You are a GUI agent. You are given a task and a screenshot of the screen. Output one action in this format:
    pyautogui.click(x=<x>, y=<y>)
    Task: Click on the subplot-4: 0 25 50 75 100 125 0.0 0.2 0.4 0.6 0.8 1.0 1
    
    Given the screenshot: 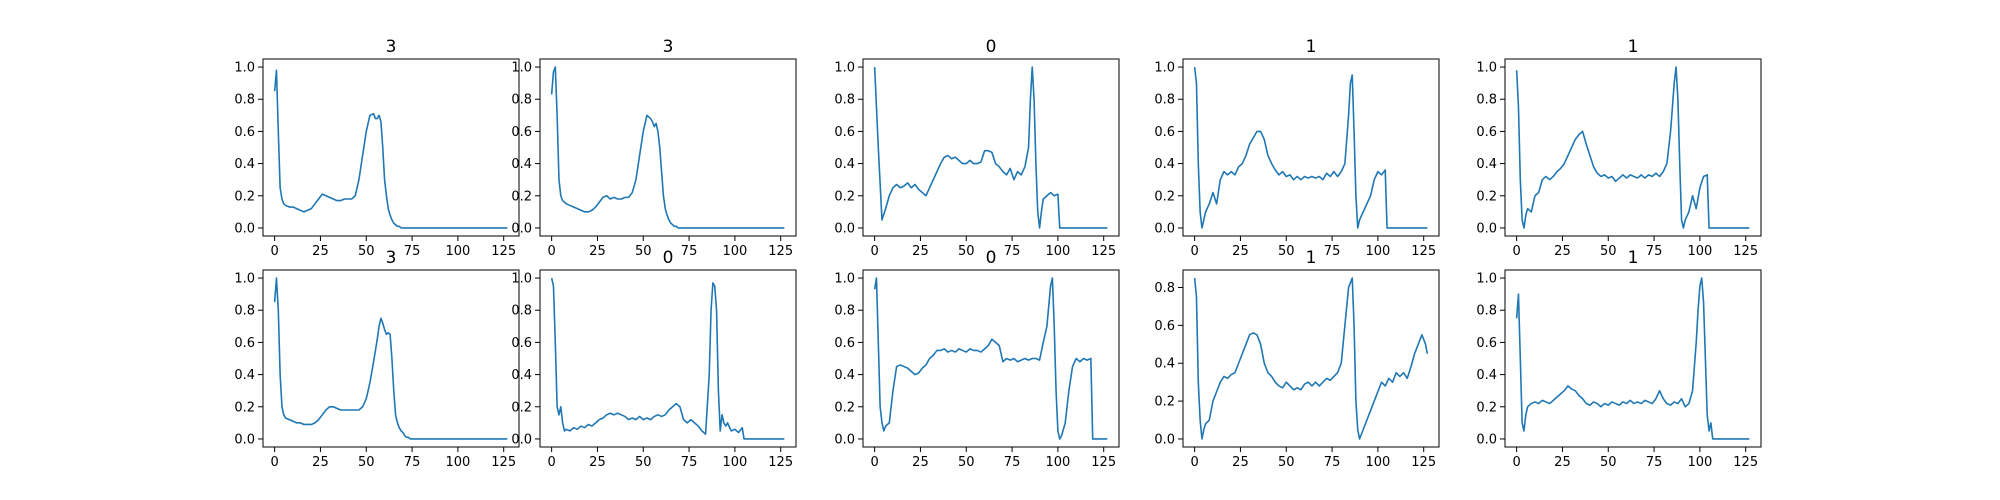 What is the action you would take?
    pyautogui.click(x=1297, y=148)
    